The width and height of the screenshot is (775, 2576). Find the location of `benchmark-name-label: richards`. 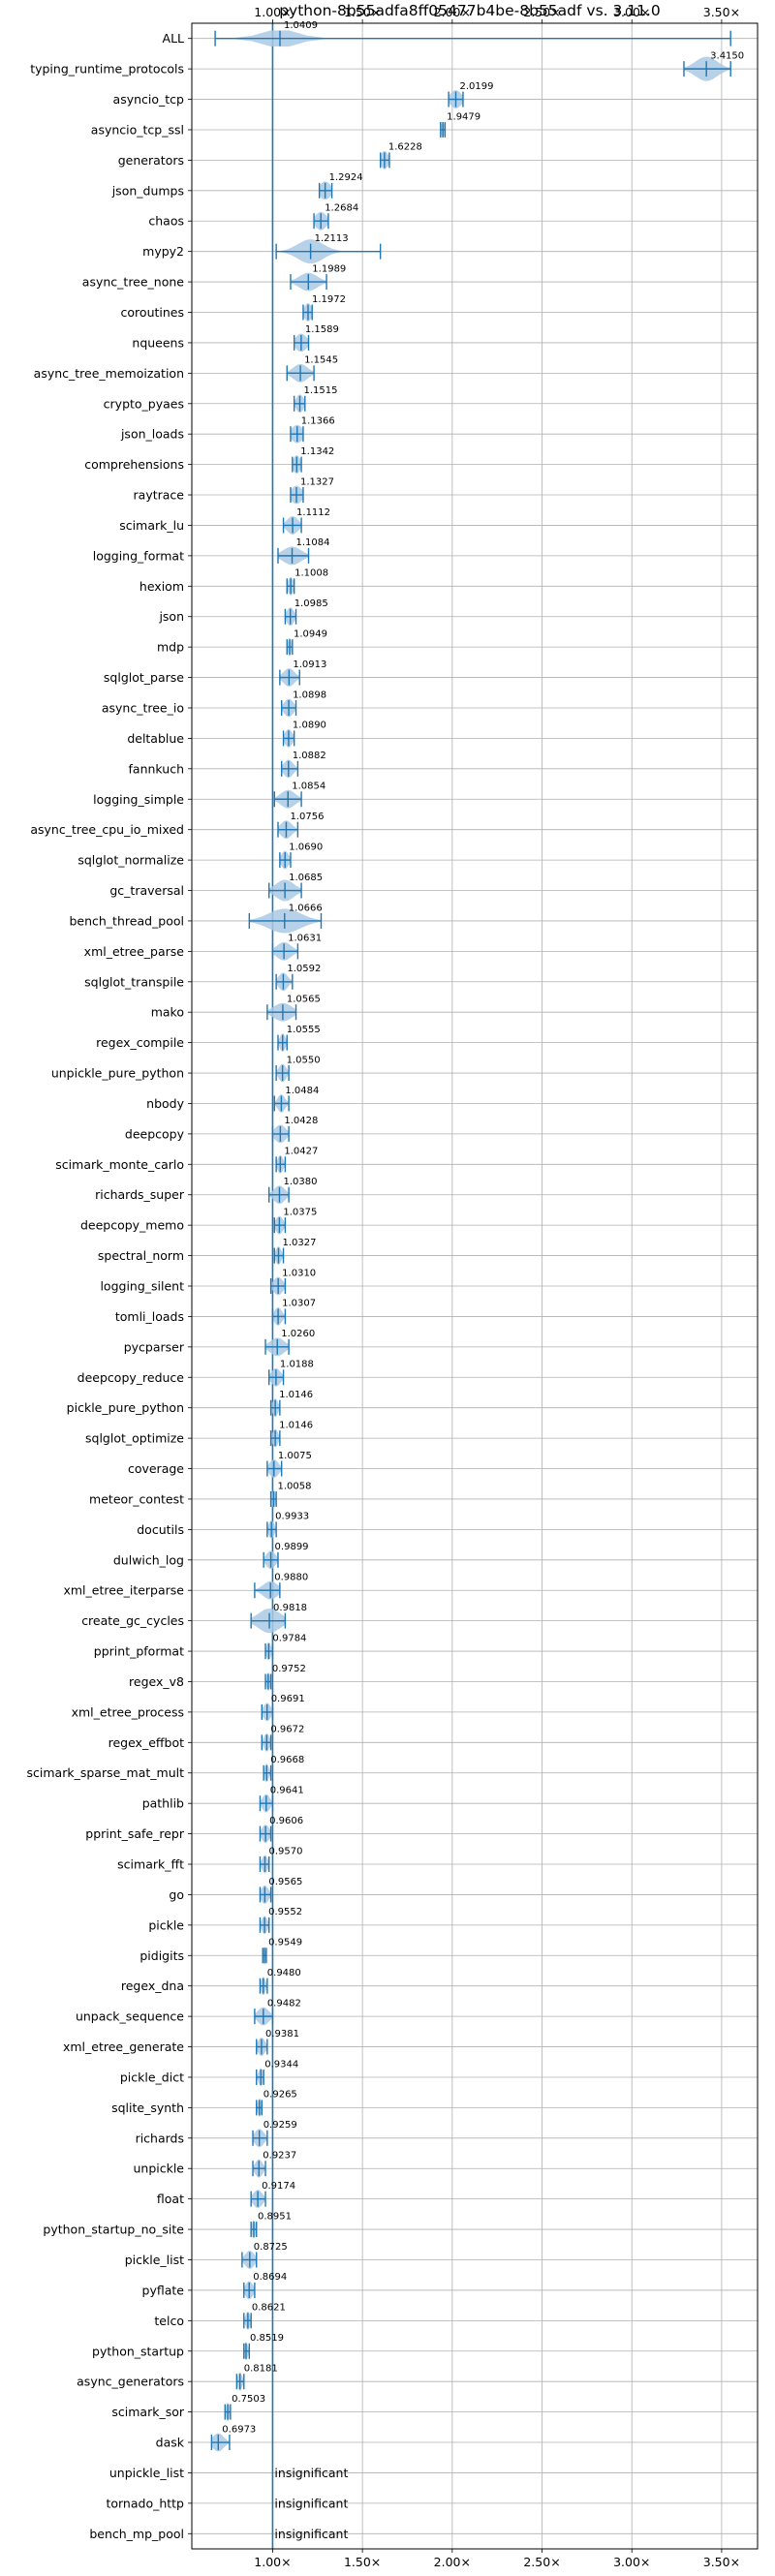

benchmark-name-label: richards is located at coordinates (160, 2138).